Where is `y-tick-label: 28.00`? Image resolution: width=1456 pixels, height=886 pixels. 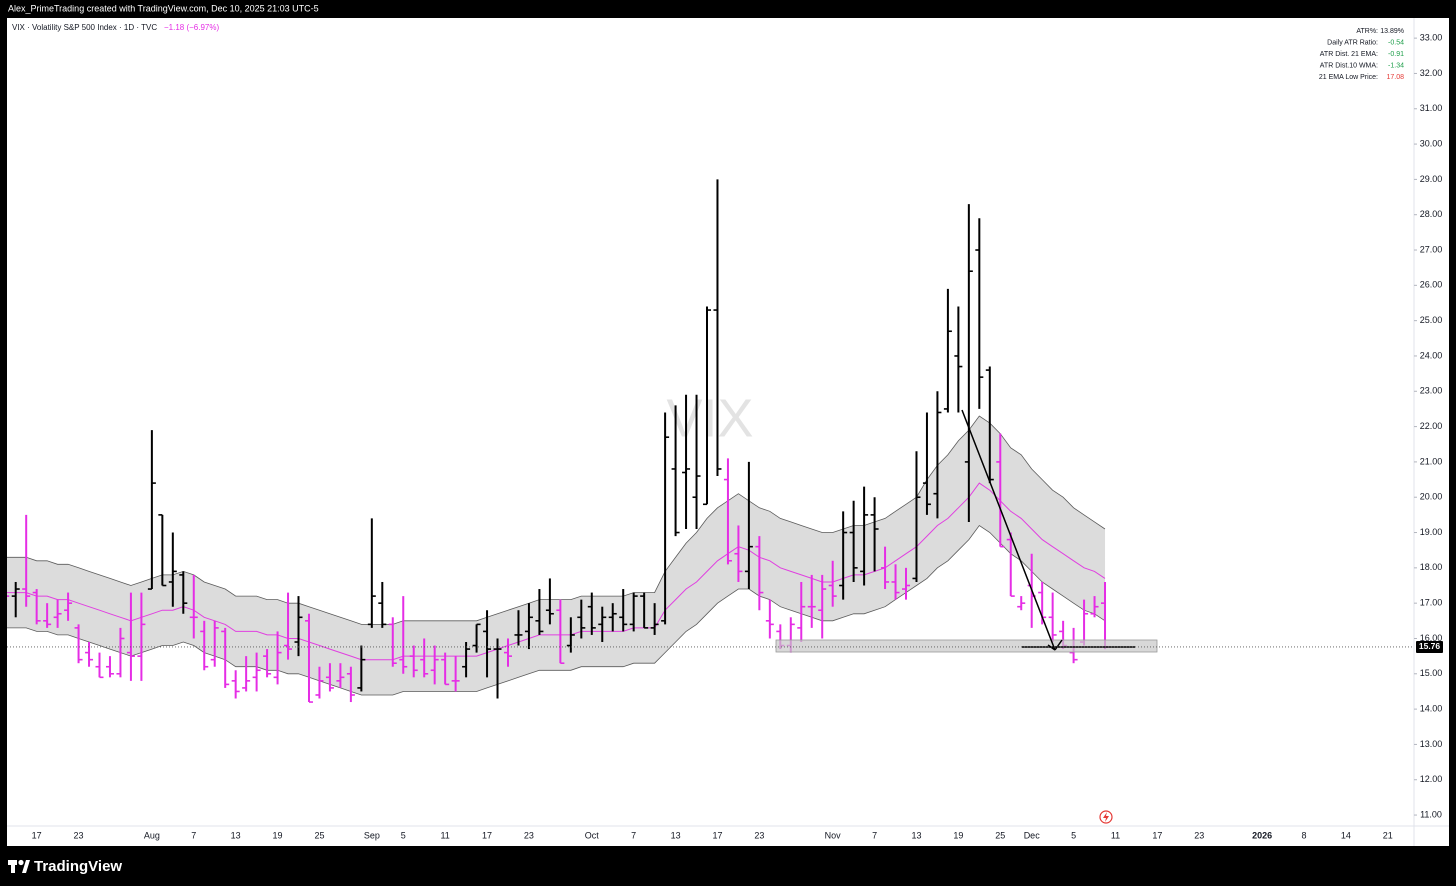
y-tick-label: 28.00 is located at coordinates (1431, 214).